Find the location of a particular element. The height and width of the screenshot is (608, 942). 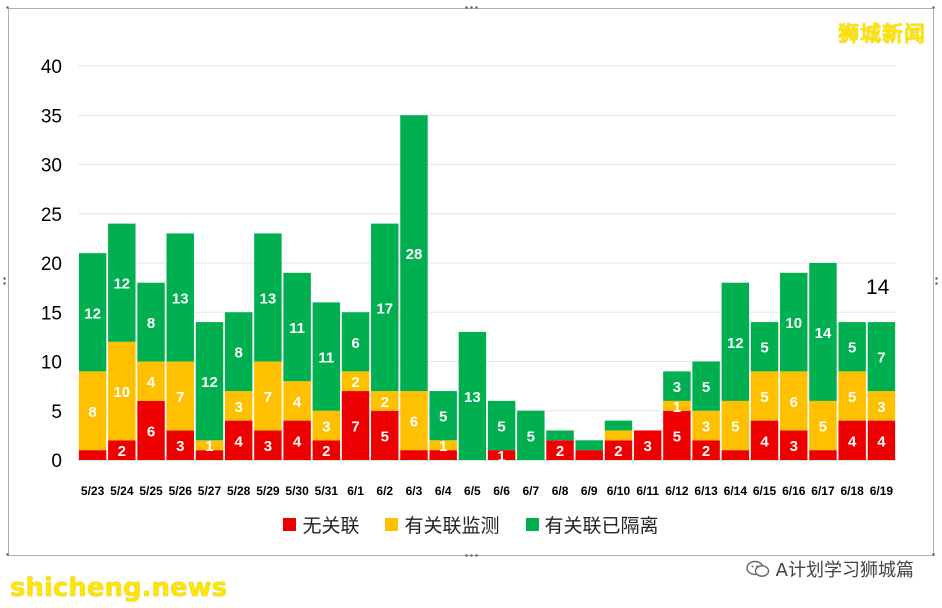

wechat-icon is located at coordinates (757, 568).